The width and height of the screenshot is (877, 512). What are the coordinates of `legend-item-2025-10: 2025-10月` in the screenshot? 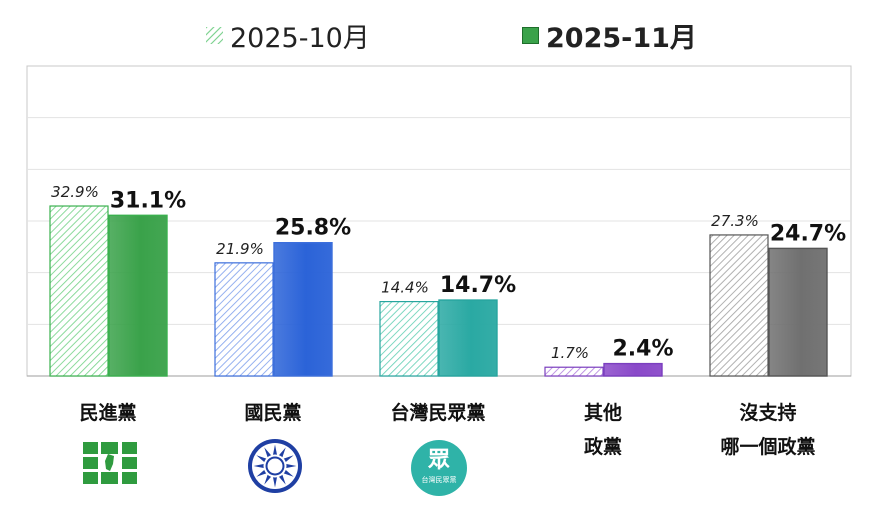 It's located at (288, 35).